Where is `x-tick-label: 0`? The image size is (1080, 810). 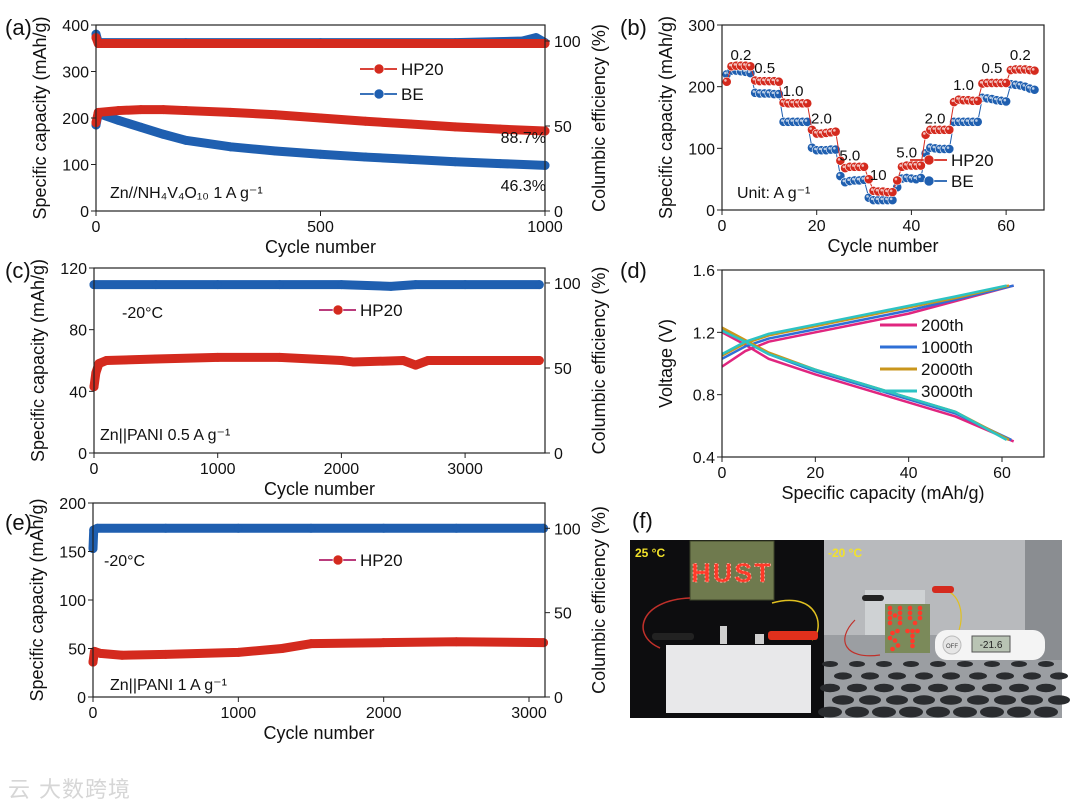 x-tick-label: 0 is located at coordinates (722, 473).